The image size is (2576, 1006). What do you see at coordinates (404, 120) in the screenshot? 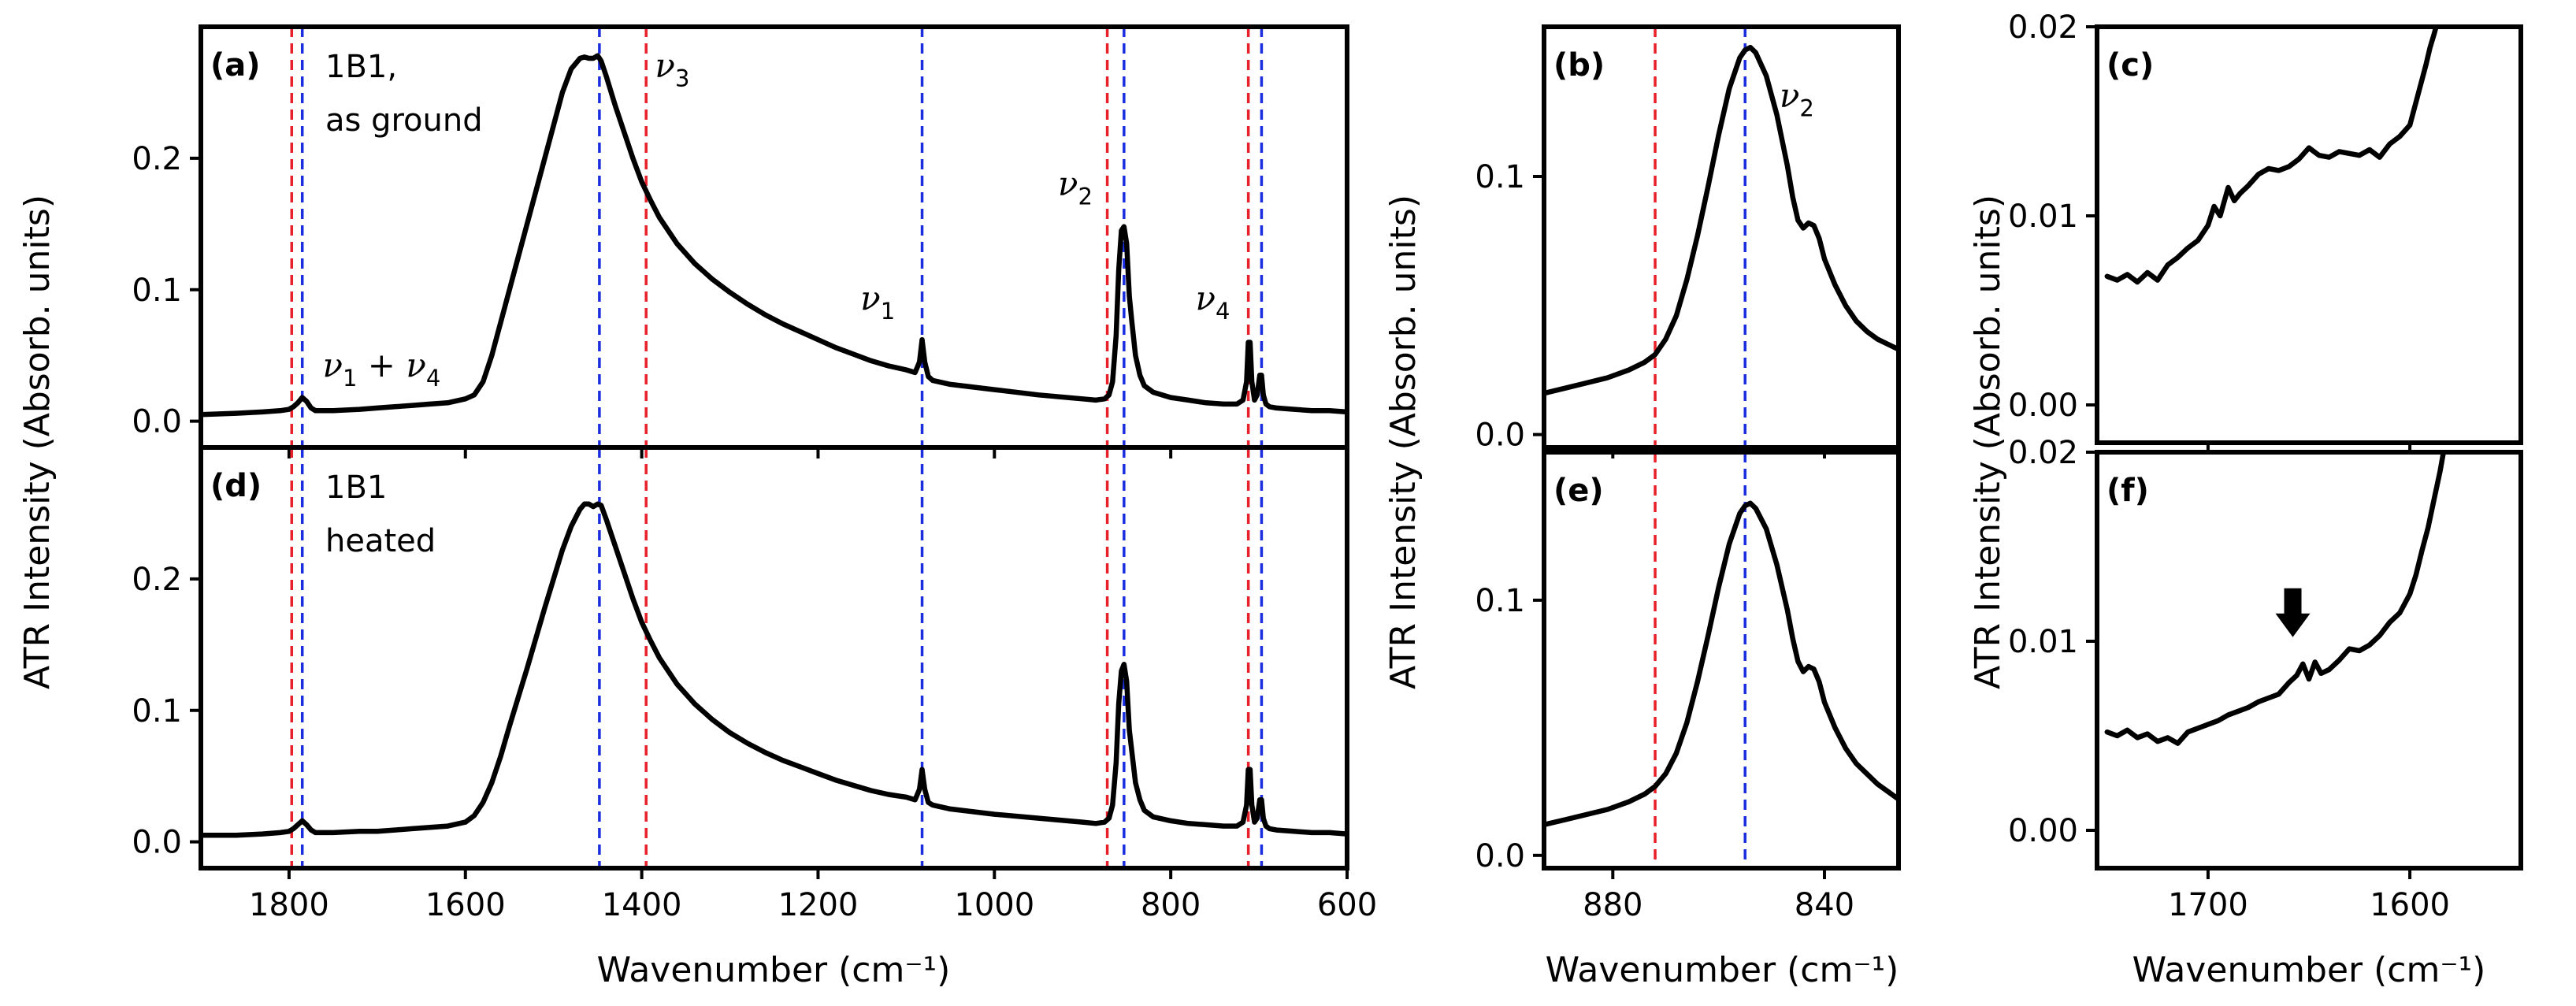
I see `sample-note-a-1: as ground` at bounding box center [404, 120].